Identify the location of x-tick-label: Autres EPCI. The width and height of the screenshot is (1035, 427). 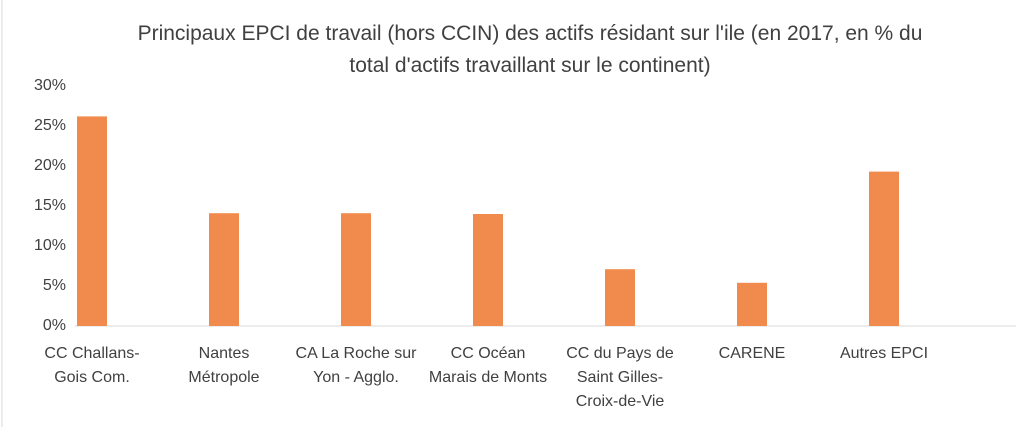
(884, 353).